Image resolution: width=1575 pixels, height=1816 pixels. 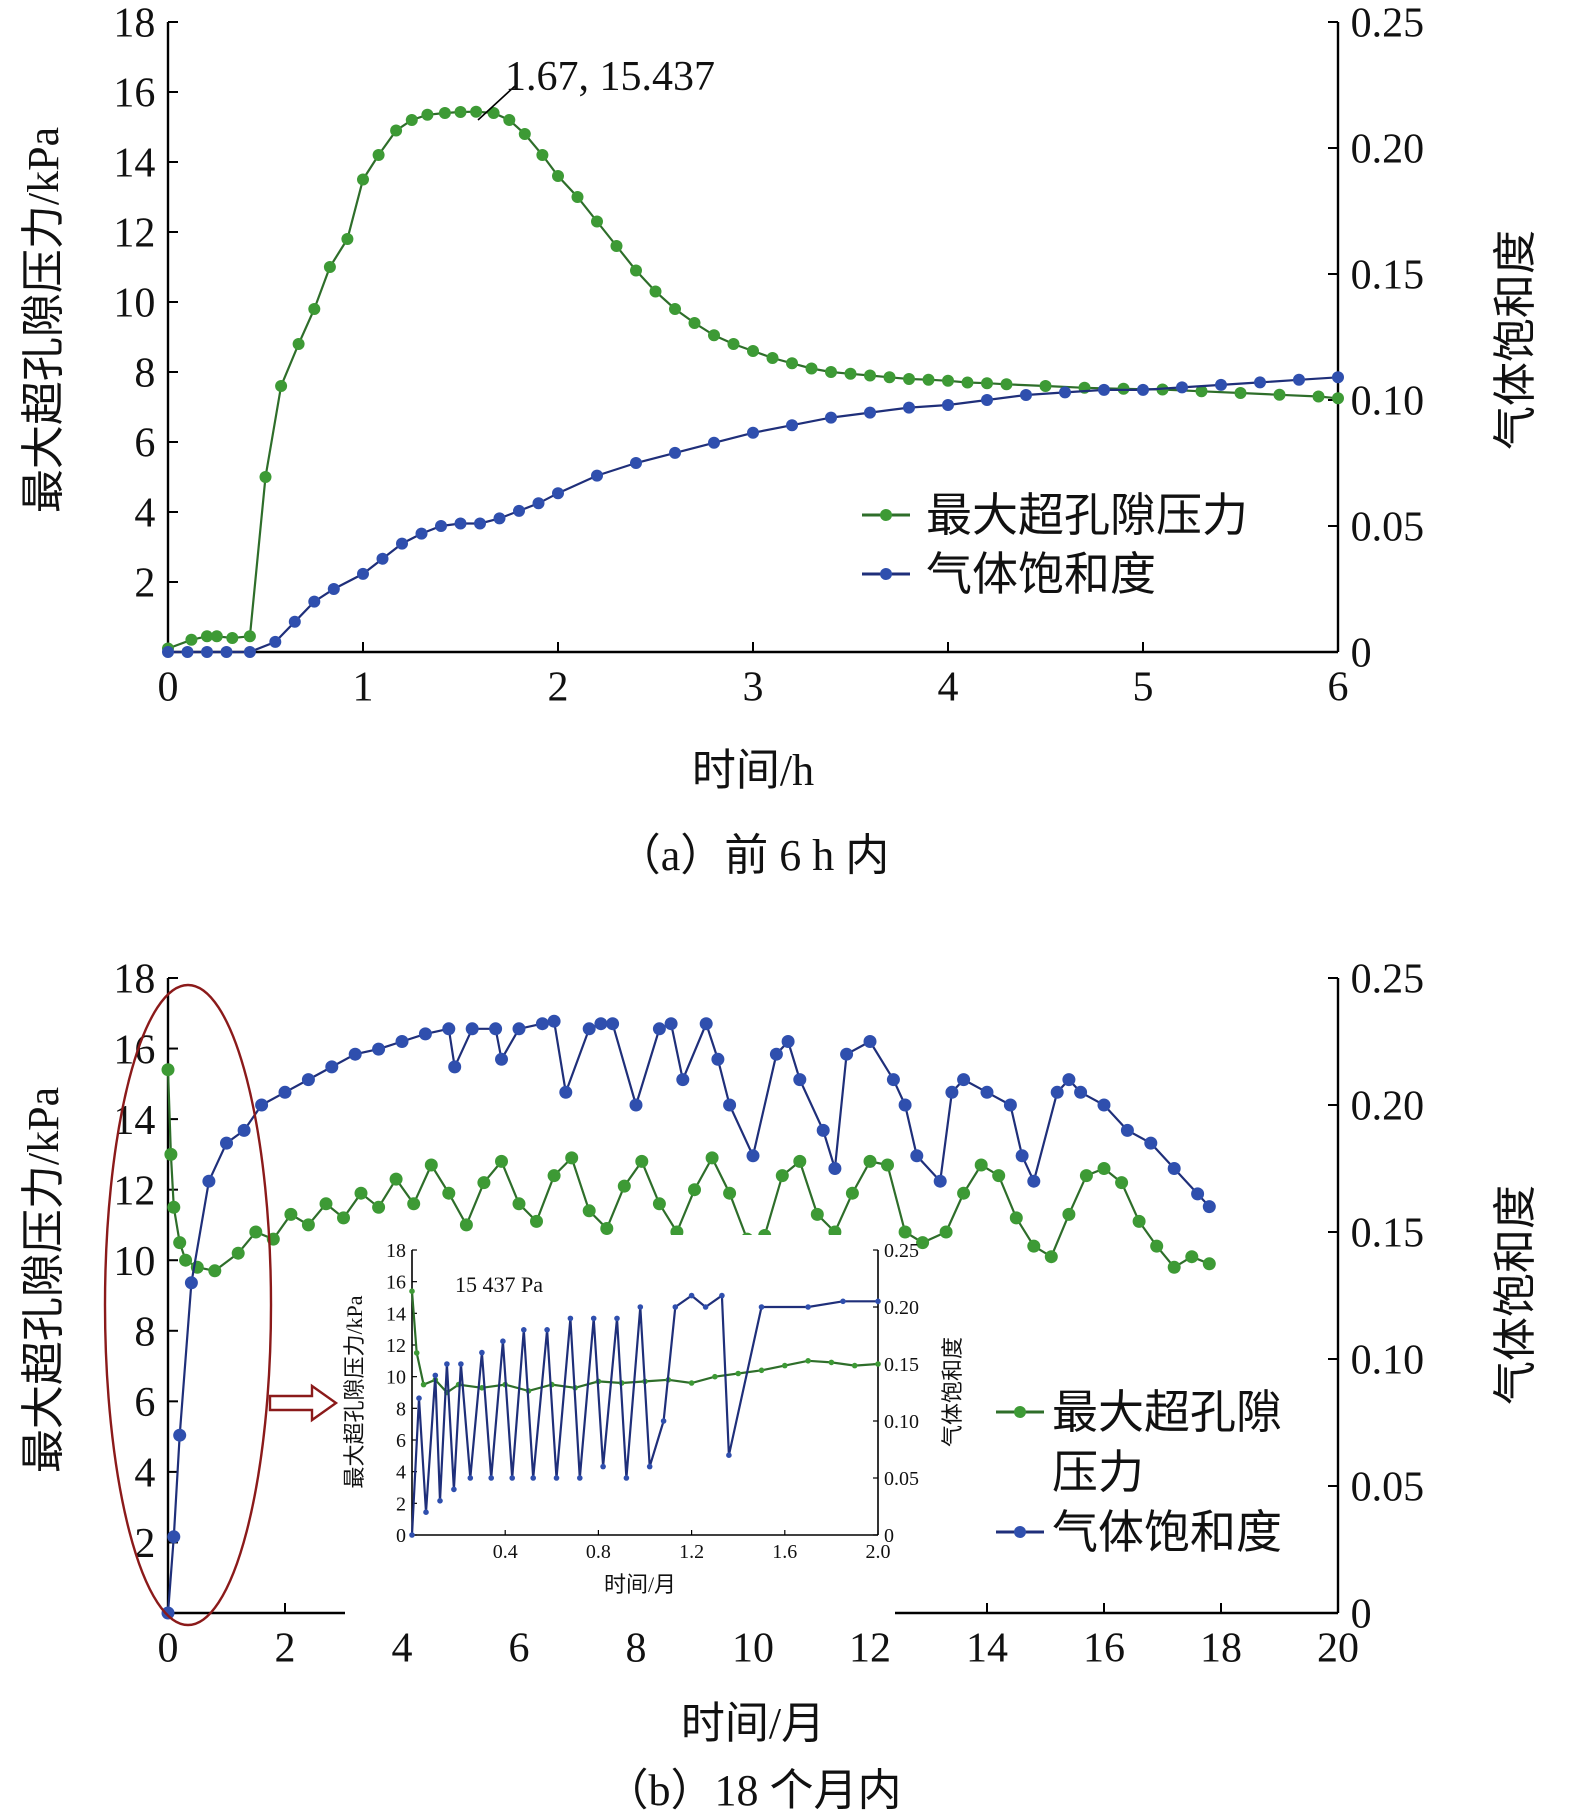 What do you see at coordinates (1361, 1615) in the screenshot?
I see `panel-b-y-right-tick-label: 0` at bounding box center [1361, 1615].